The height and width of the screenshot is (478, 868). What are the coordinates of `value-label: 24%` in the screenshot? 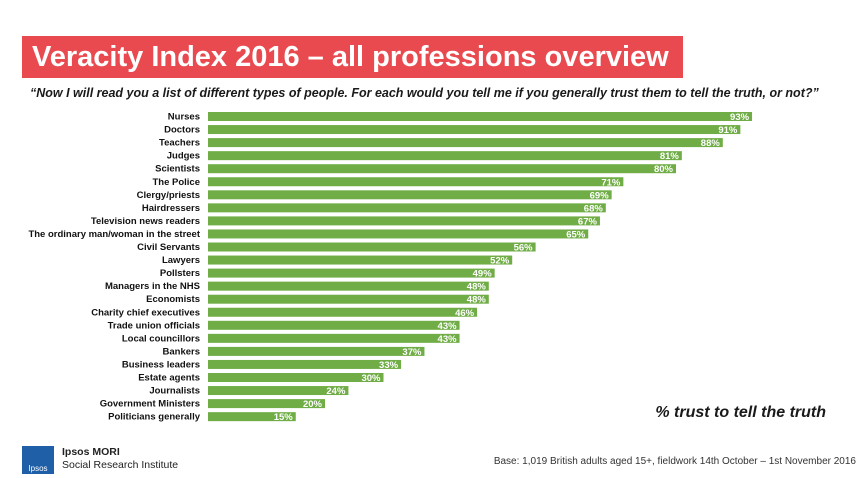 It's located at (336, 391).